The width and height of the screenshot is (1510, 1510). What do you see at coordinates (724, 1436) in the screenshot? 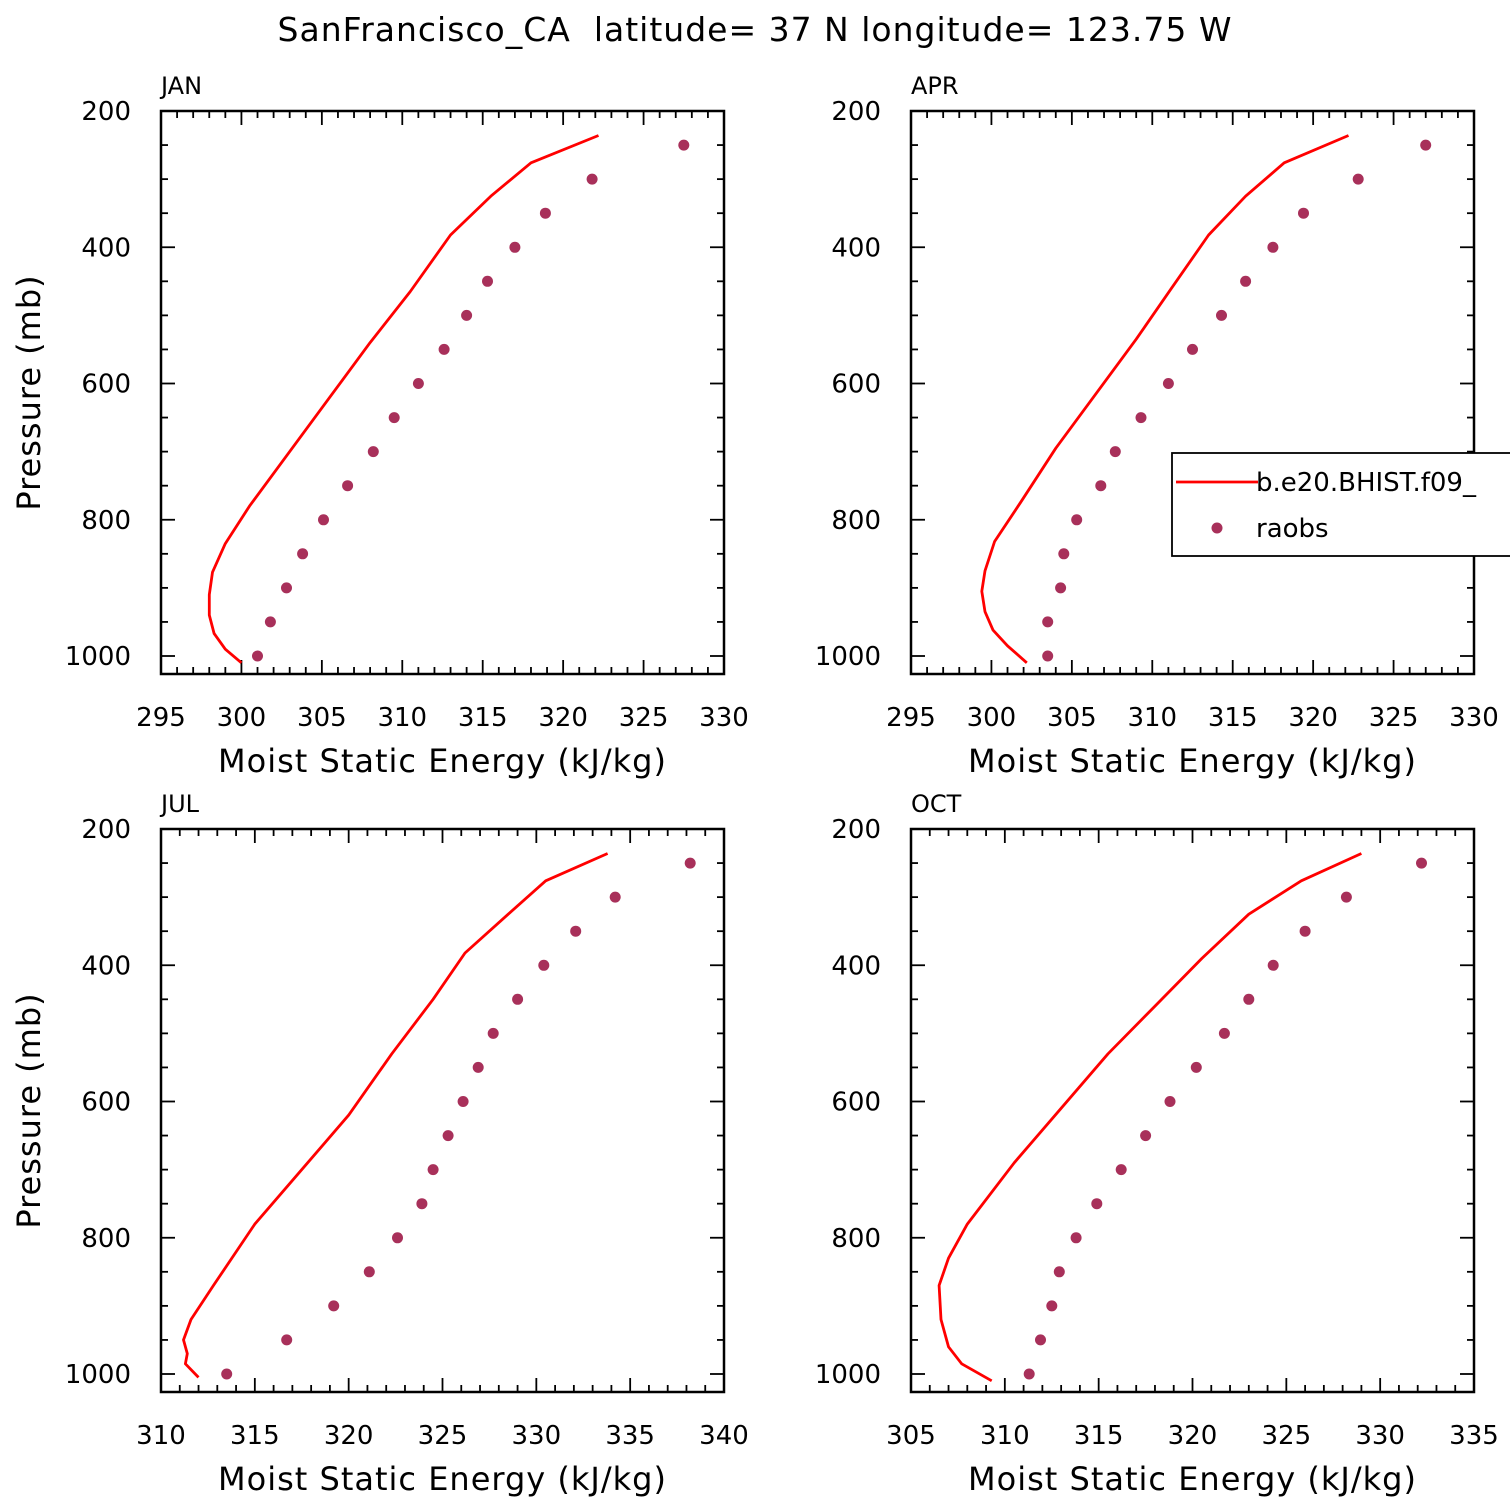
I see `x-tick-label: 340` at bounding box center [724, 1436].